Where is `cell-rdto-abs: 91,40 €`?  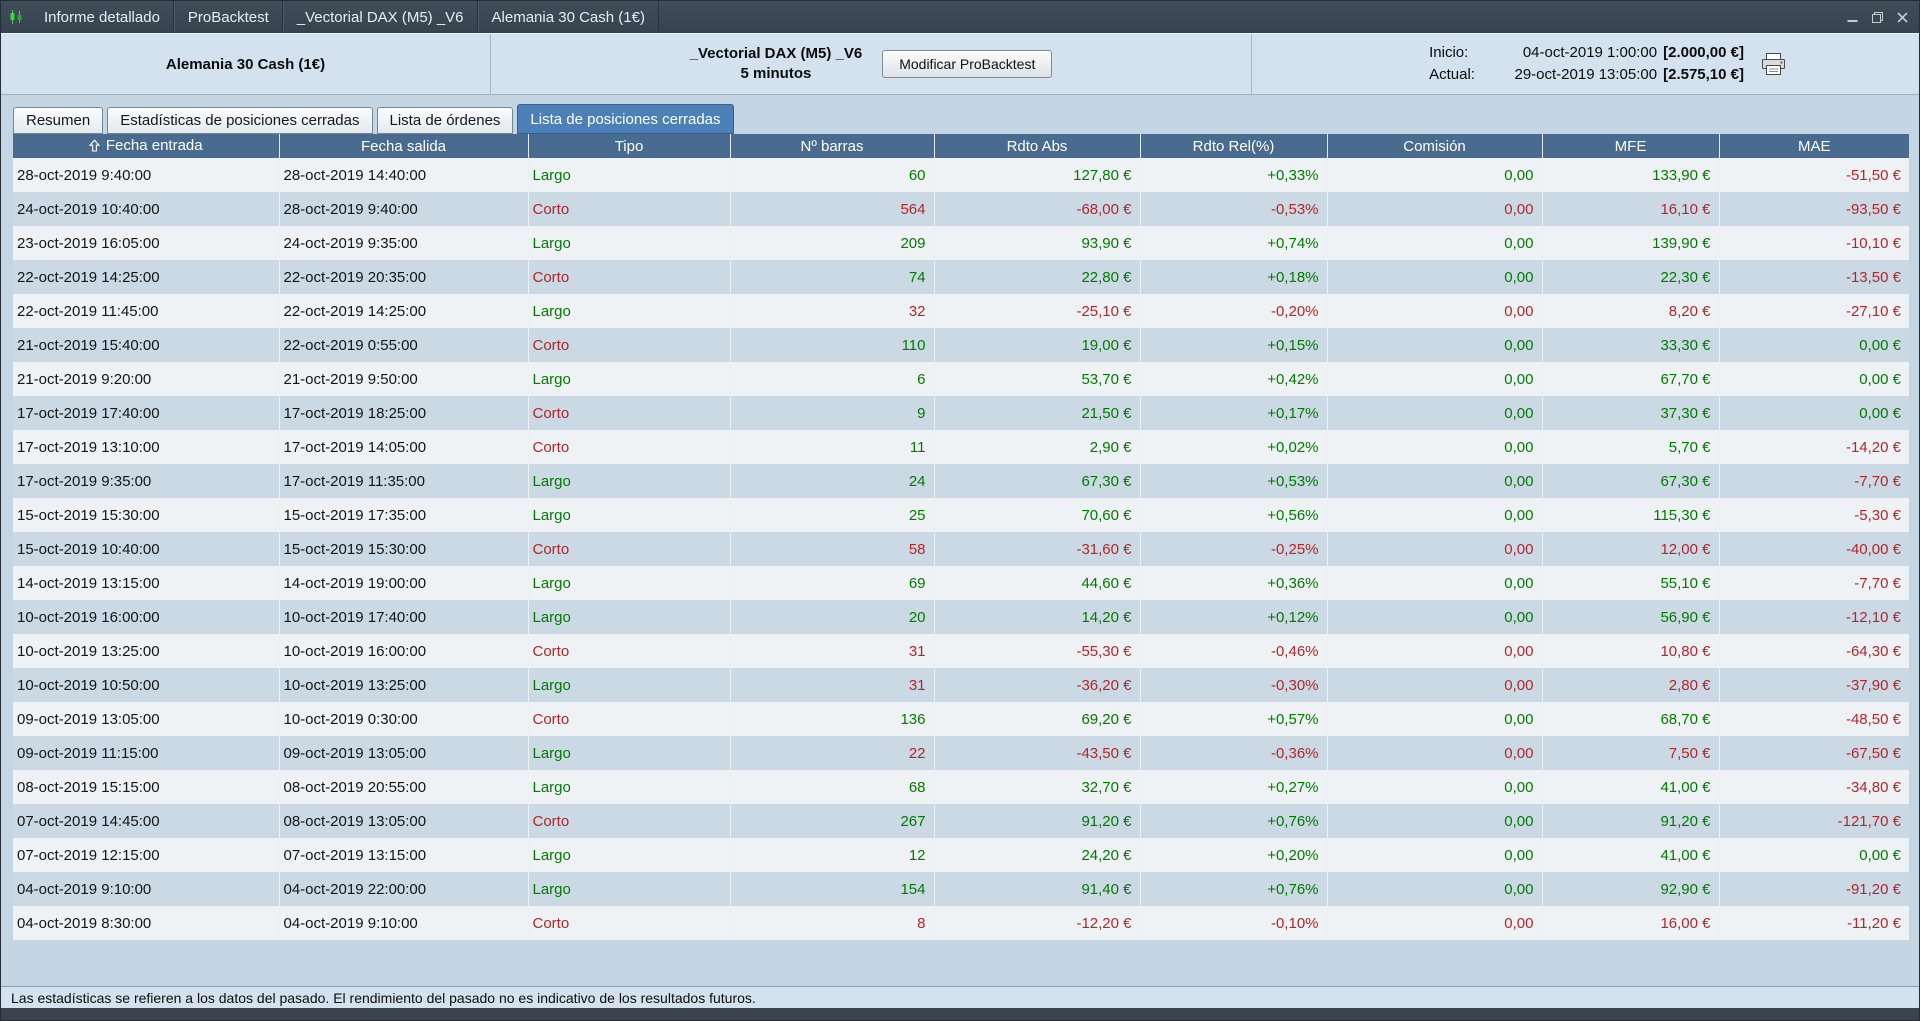
cell-rdto-abs: 91,40 € is located at coordinates (1037, 889).